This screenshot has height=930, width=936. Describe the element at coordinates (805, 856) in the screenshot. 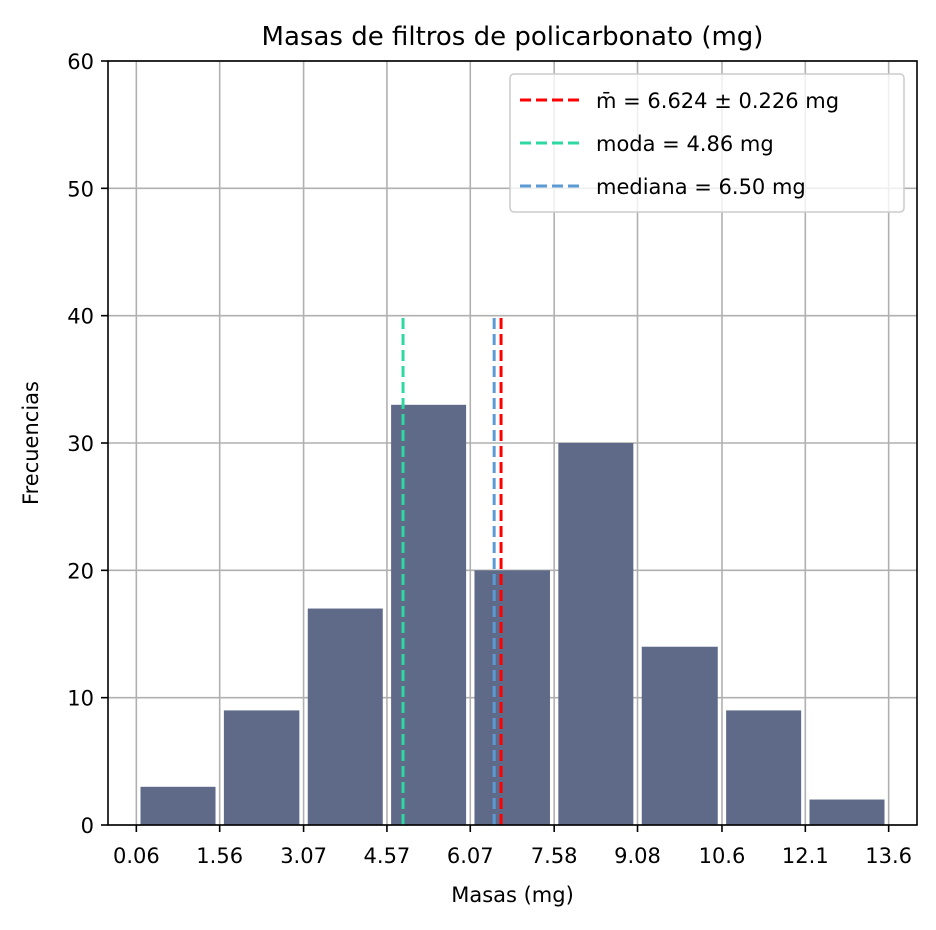

I see `x-tick-label: 12.1` at that location.